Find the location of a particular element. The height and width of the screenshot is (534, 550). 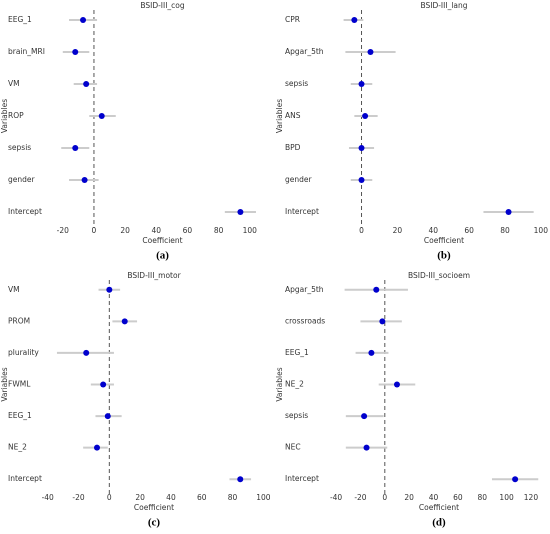

panel-title: BSID-III_cog is located at coordinates (162, 5).